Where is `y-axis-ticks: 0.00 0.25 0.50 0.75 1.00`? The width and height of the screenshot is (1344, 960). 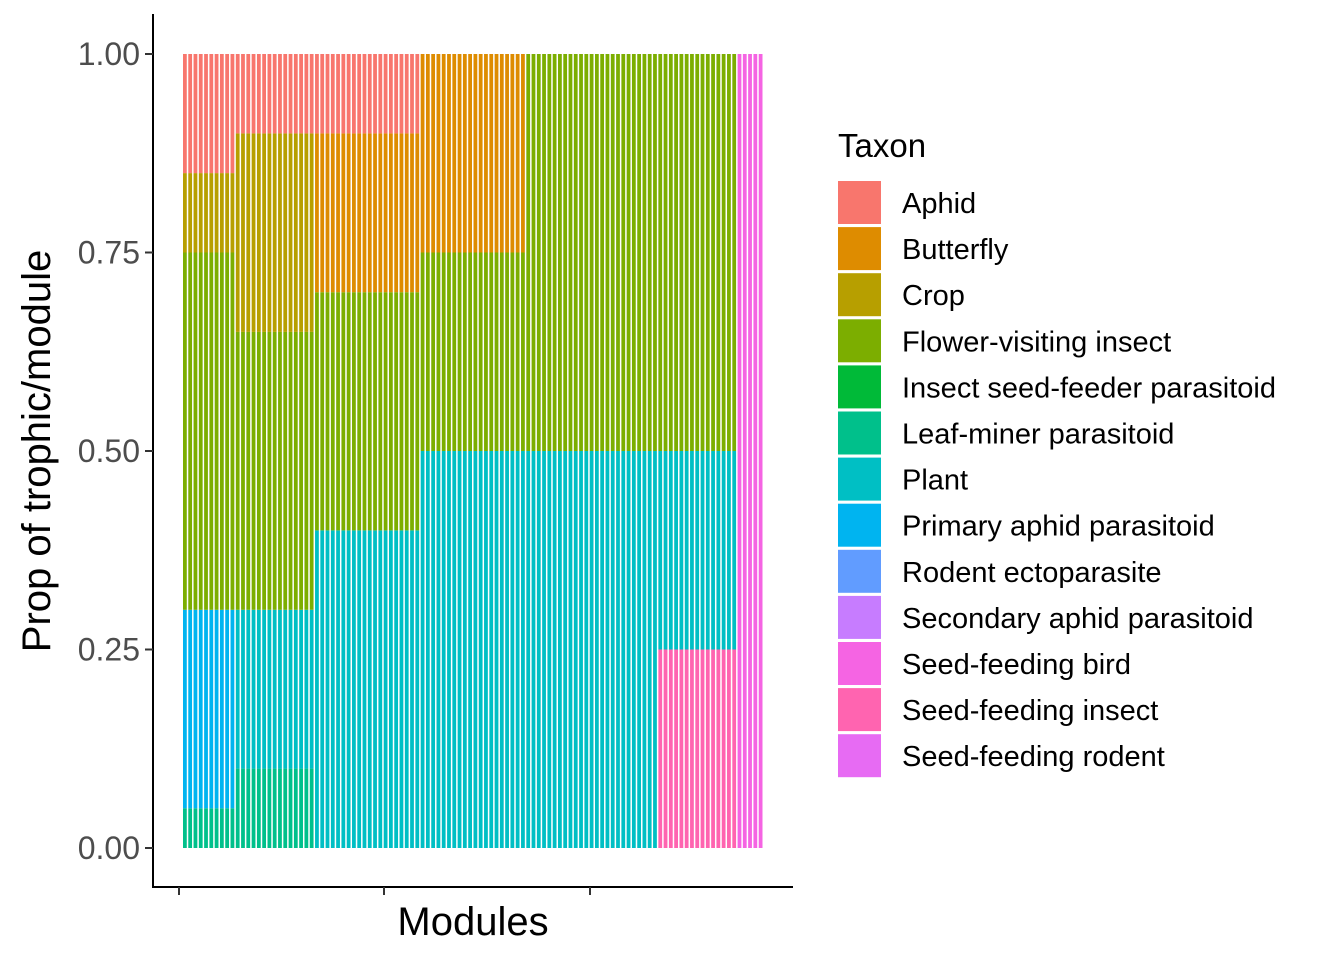
y-axis-ticks: 0.00 0.25 0.50 0.75 1.00 is located at coordinates (115, 451).